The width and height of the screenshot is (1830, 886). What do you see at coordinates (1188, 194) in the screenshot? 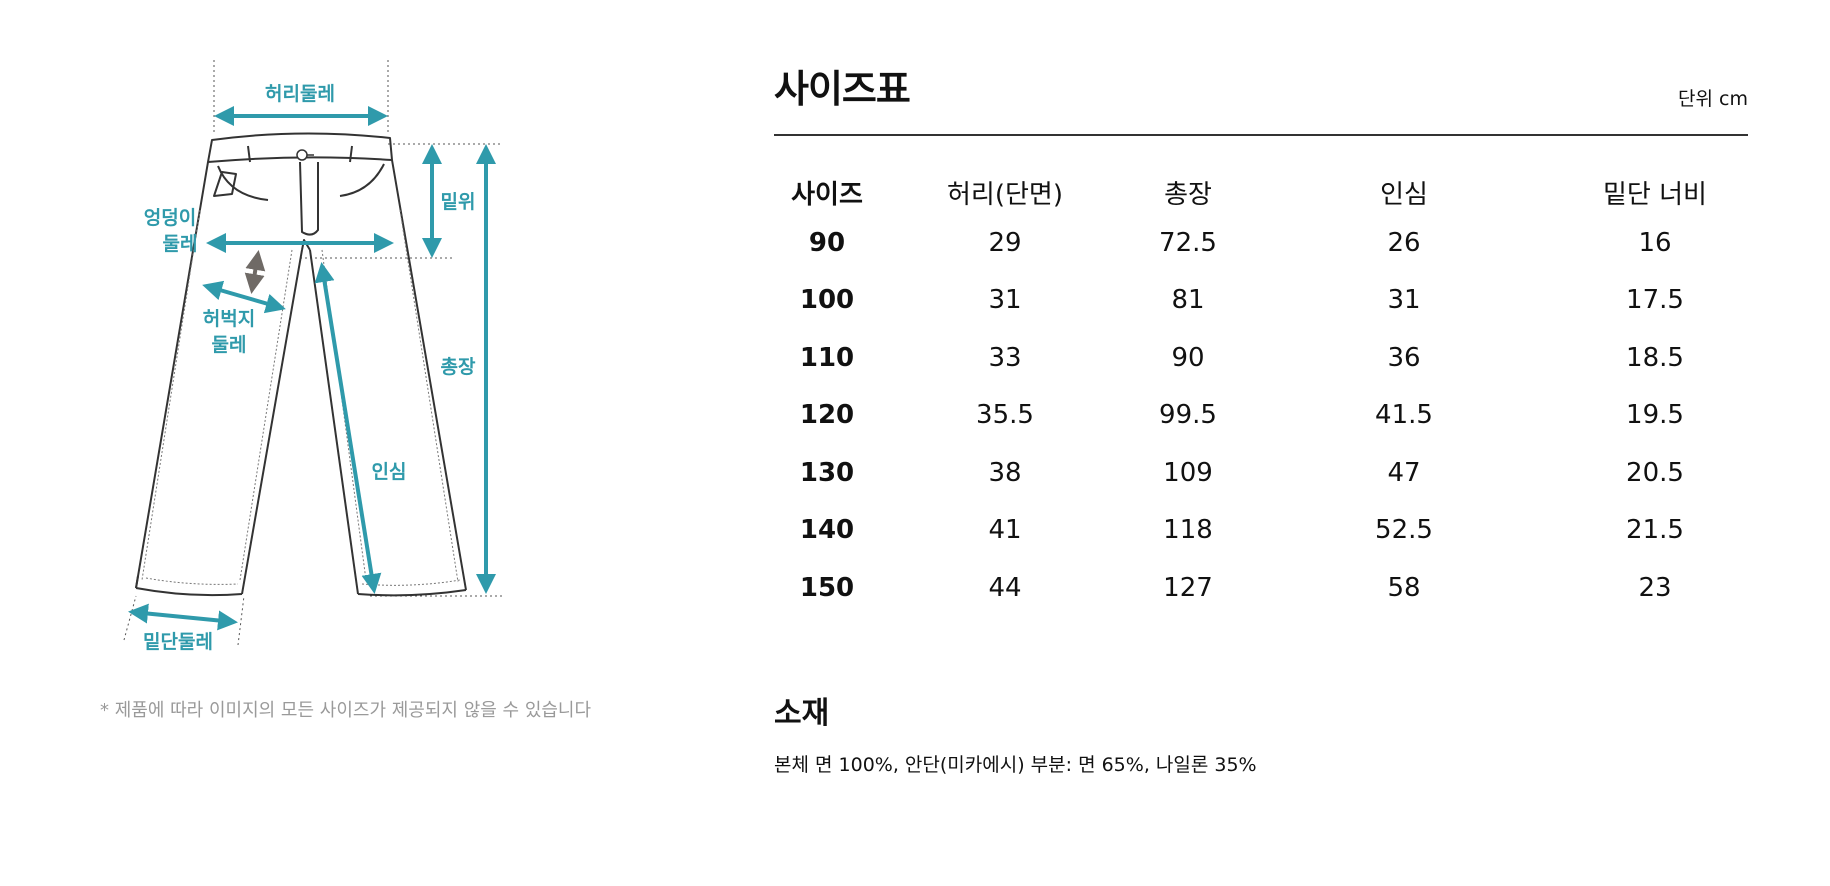
I see `header-length: 총장` at bounding box center [1188, 194].